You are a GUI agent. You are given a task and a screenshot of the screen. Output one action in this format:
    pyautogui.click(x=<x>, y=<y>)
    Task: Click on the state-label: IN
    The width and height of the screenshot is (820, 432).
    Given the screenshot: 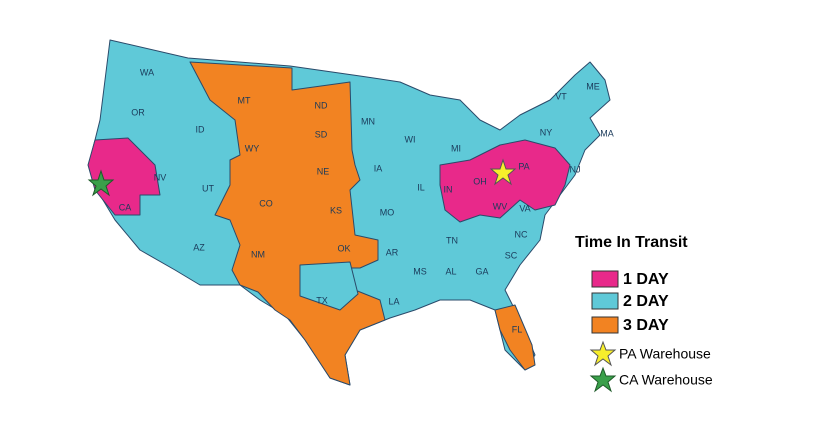 What is the action you would take?
    pyautogui.click(x=448, y=189)
    